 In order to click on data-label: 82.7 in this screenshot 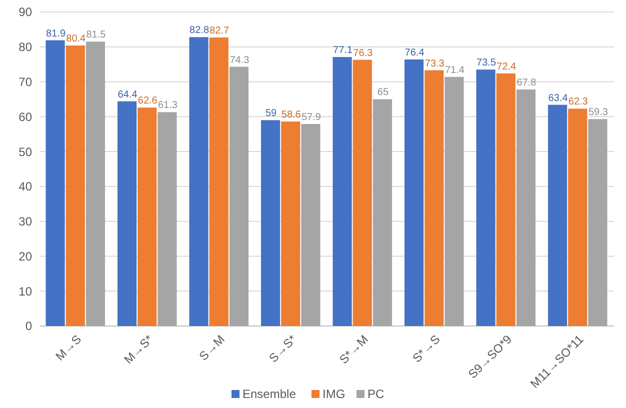, I will do `click(220, 30)`.